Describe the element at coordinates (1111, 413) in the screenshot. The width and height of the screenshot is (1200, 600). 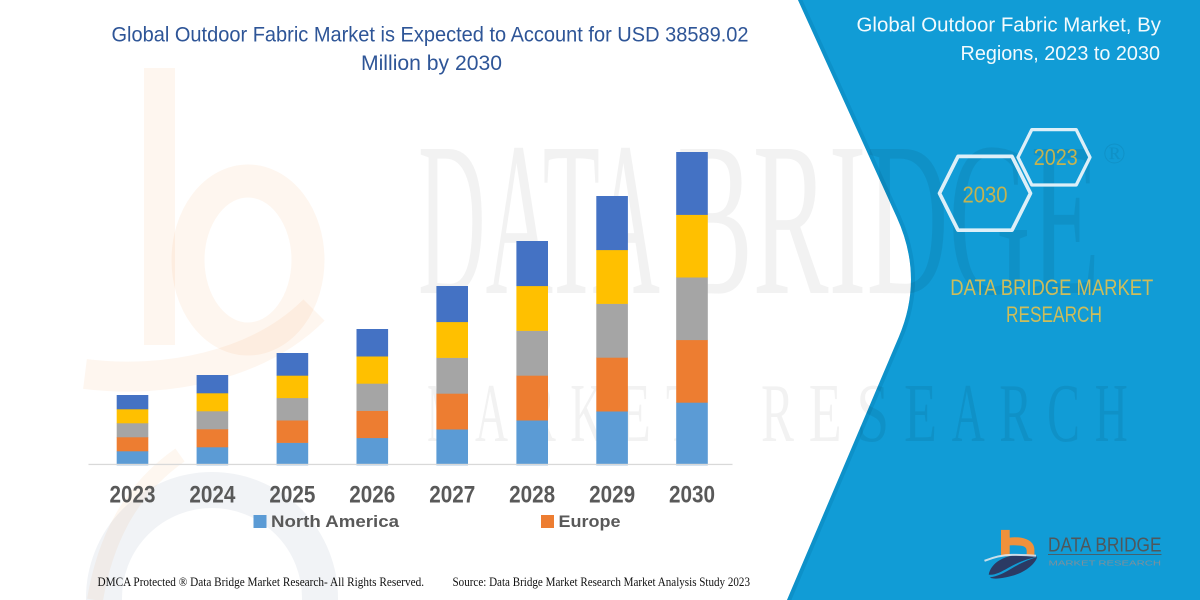
I see `svg-text: H` at that location.